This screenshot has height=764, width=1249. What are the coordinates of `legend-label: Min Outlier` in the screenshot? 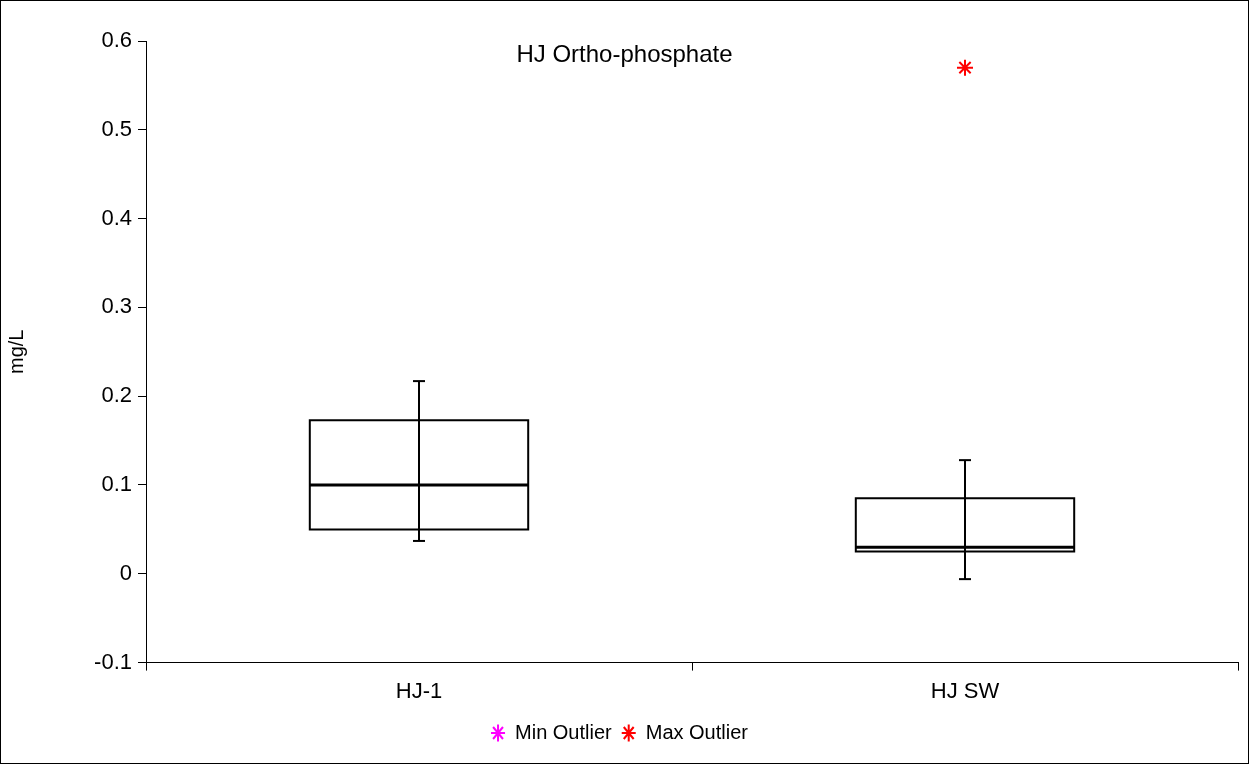 It's located at (564, 731).